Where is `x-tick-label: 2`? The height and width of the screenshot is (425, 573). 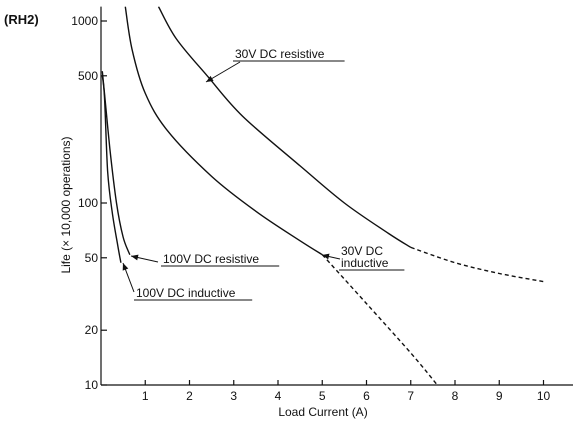
x-tick-label: 2 is located at coordinates (189, 396).